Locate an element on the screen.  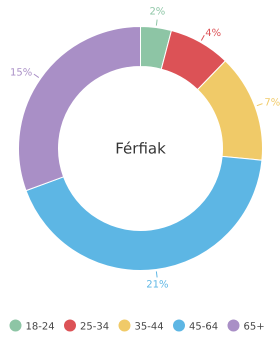
legend-label: 25-34 is located at coordinates (95, 327).